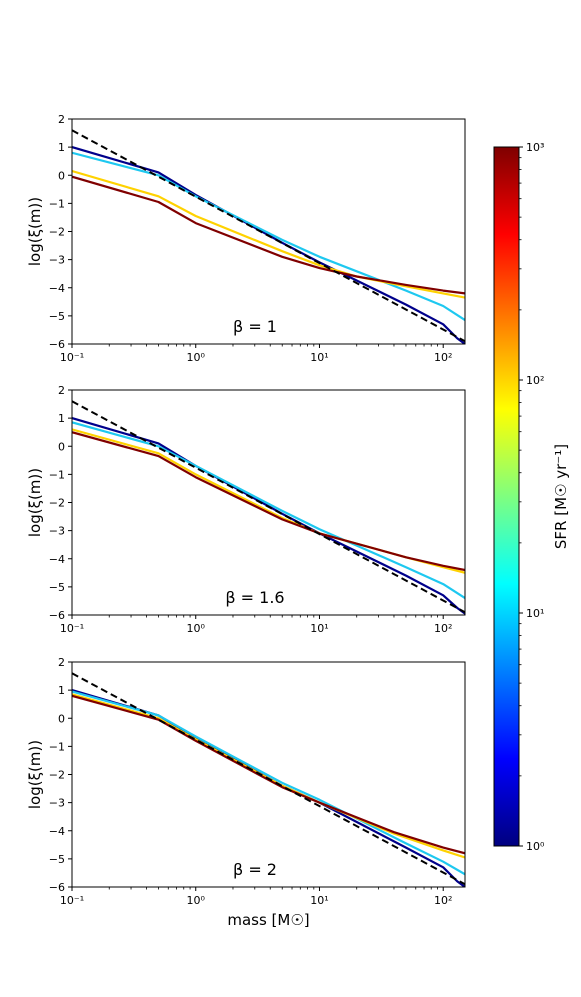 Image resolution: width=581 pixels, height=997 pixels. What do you see at coordinates (254, 597) in the screenshot?
I see `beta-annotation: β = 1.6` at bounding box center [254, 597].